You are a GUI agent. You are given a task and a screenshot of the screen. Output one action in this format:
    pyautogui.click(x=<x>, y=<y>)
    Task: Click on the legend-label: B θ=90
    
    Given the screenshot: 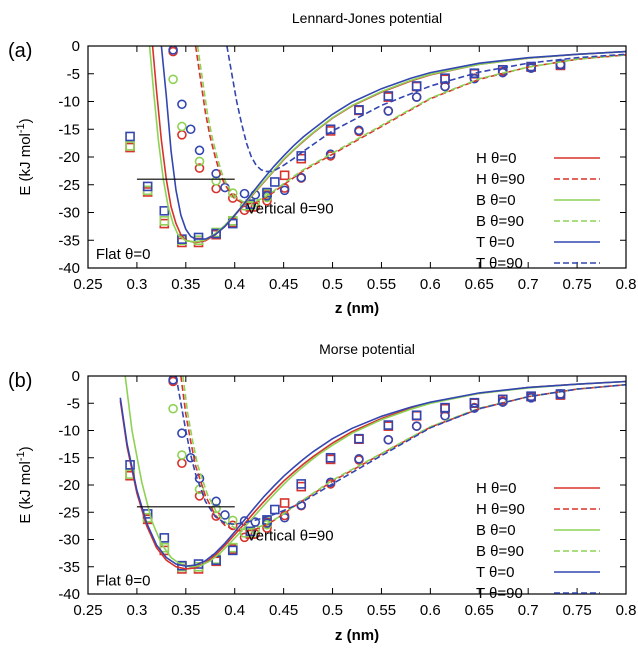 What is the action you would take?
    pyautogui.click(x=500, y=221)
    